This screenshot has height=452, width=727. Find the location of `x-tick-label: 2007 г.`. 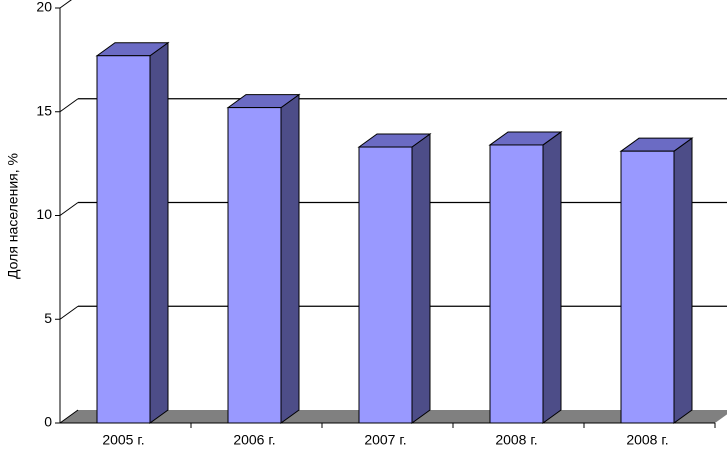

x-tick-label: 2007 г. is located at coordinates (385, 440).